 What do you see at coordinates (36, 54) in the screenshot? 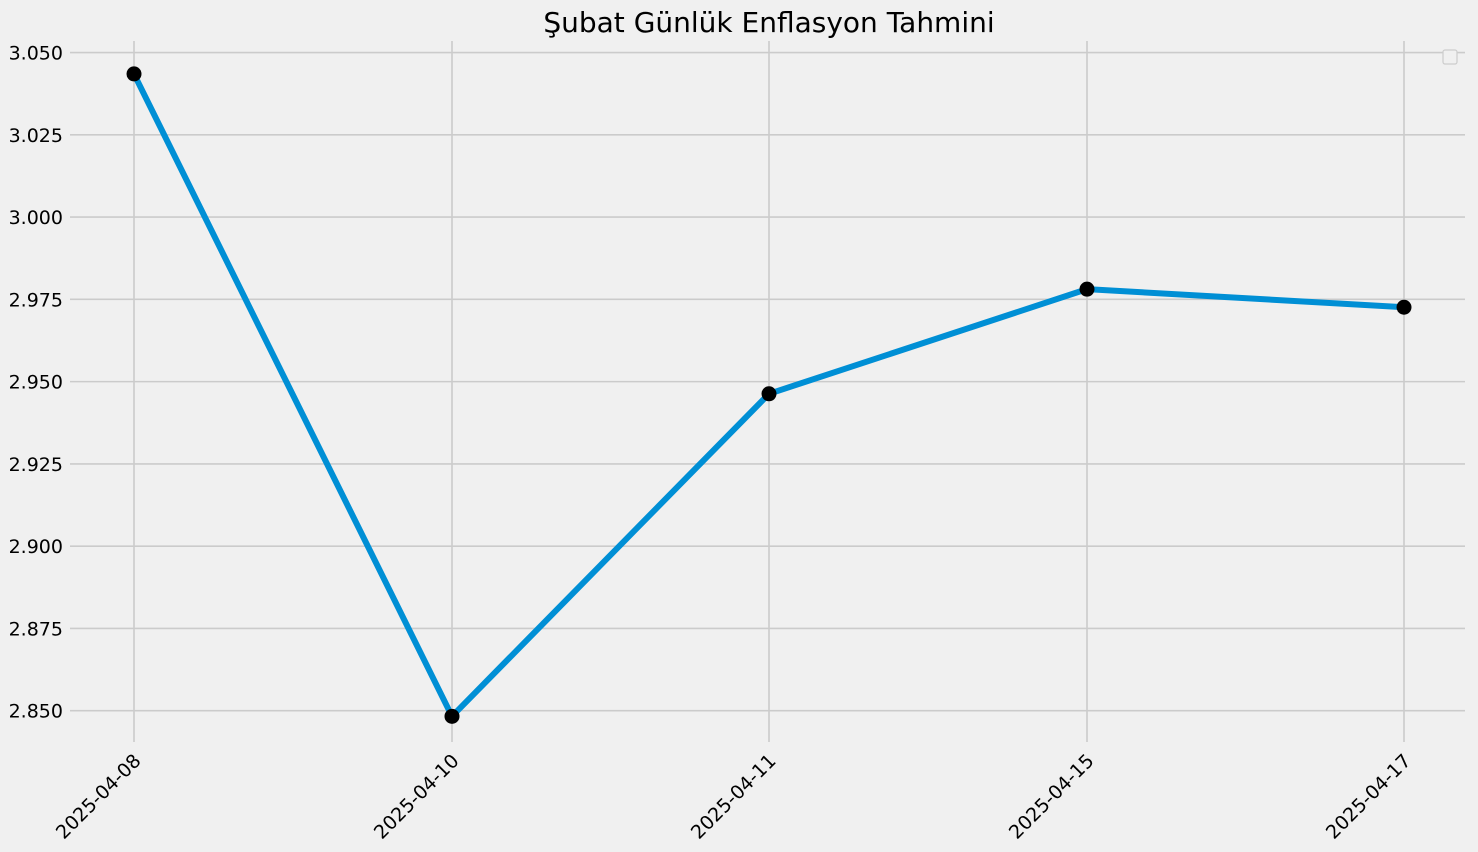
I see `y-tick-label: 3.050` at bounding box center [36, 54].